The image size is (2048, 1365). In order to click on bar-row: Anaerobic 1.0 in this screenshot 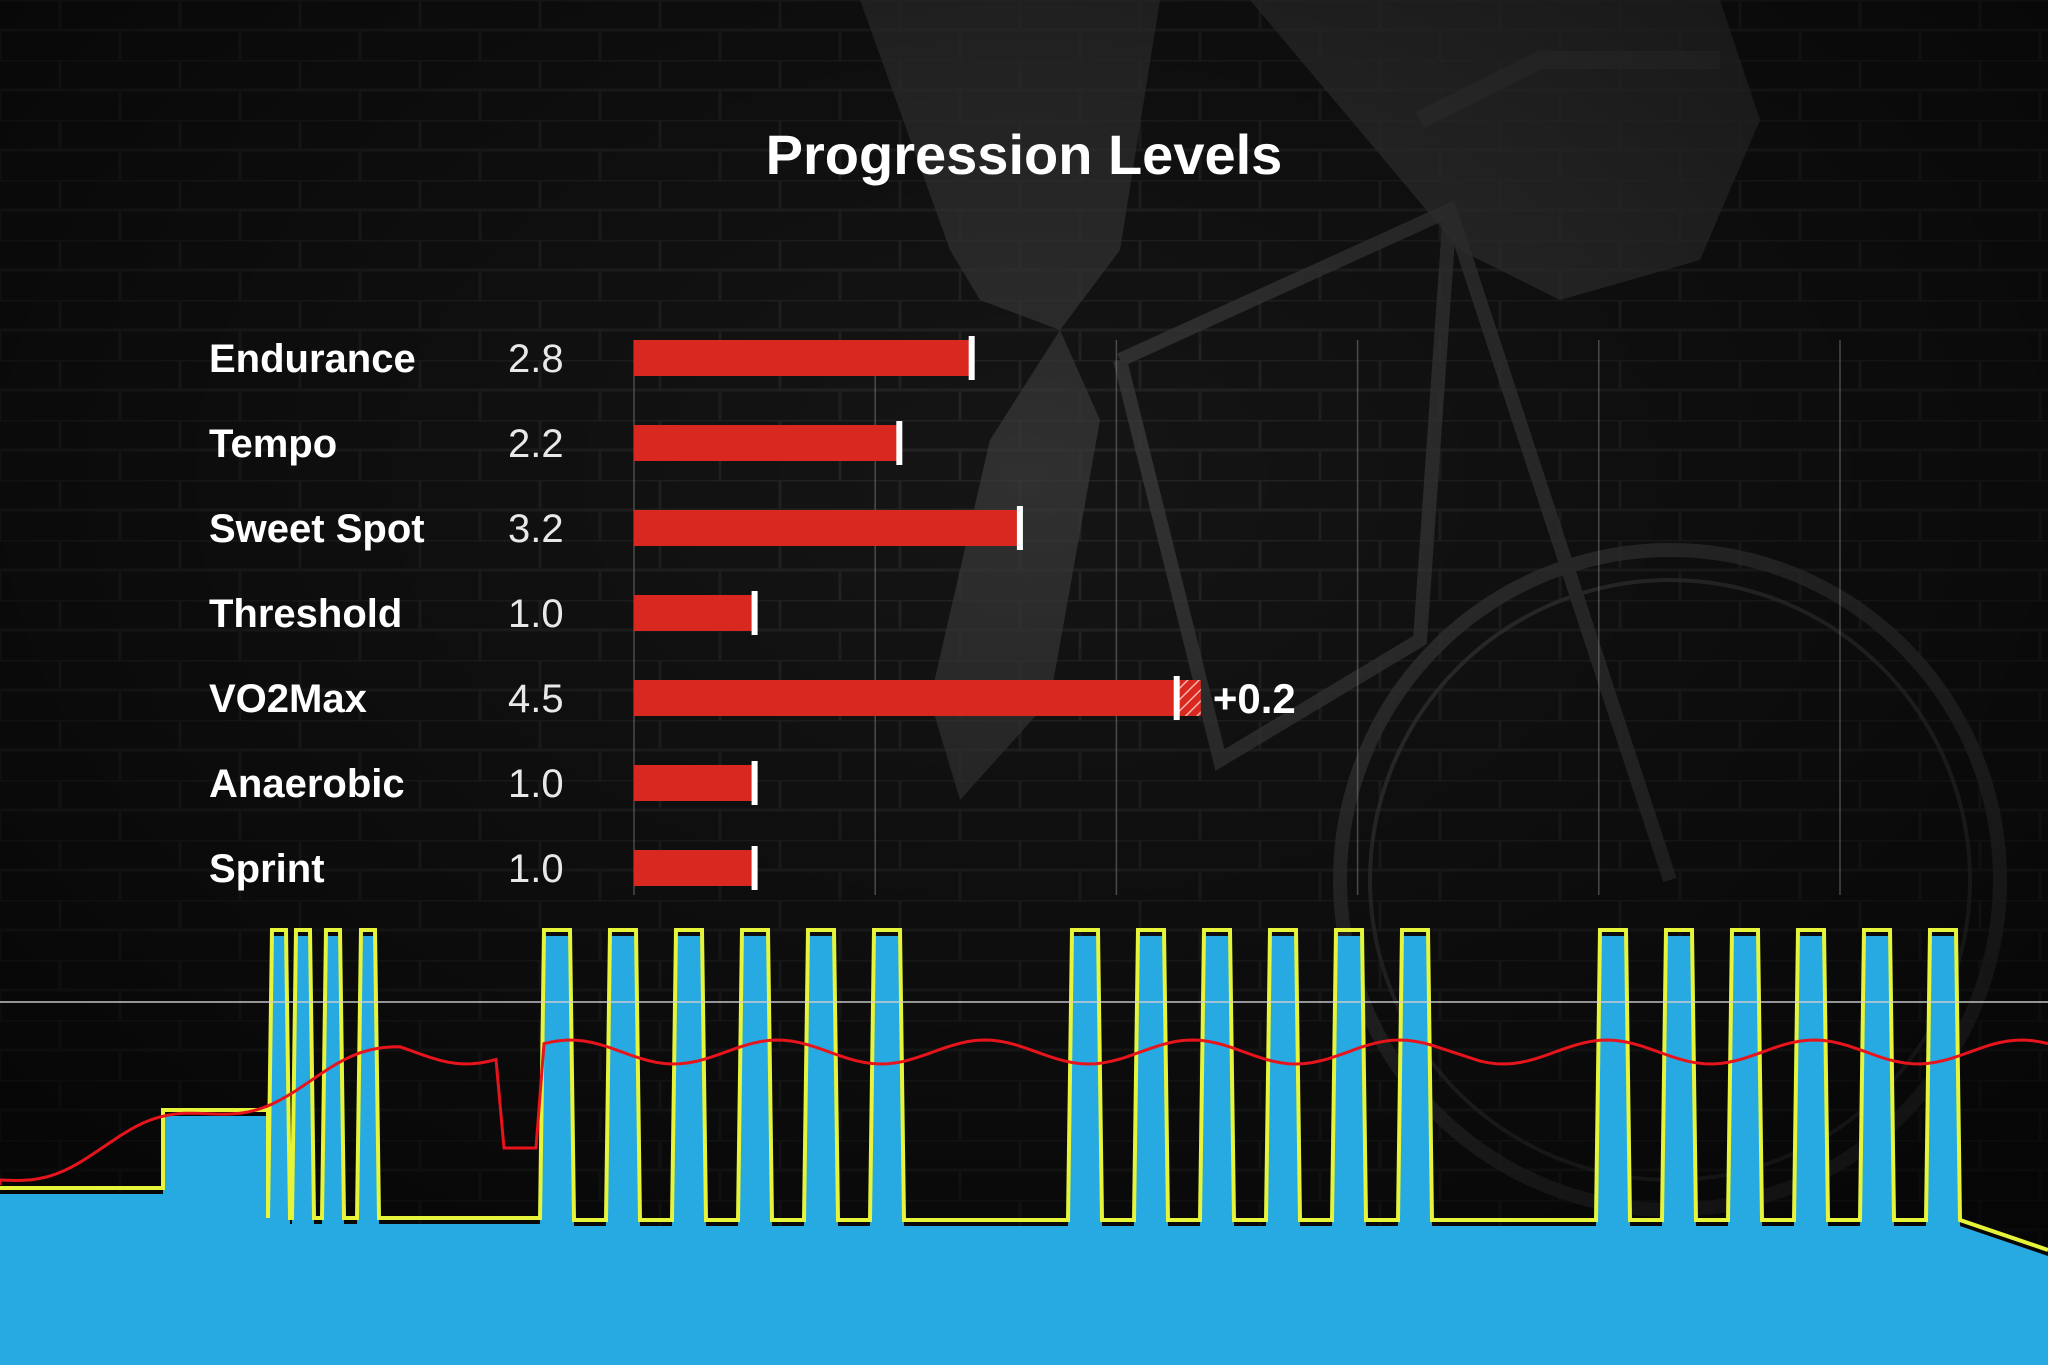, I will do `click(483, 783)`.